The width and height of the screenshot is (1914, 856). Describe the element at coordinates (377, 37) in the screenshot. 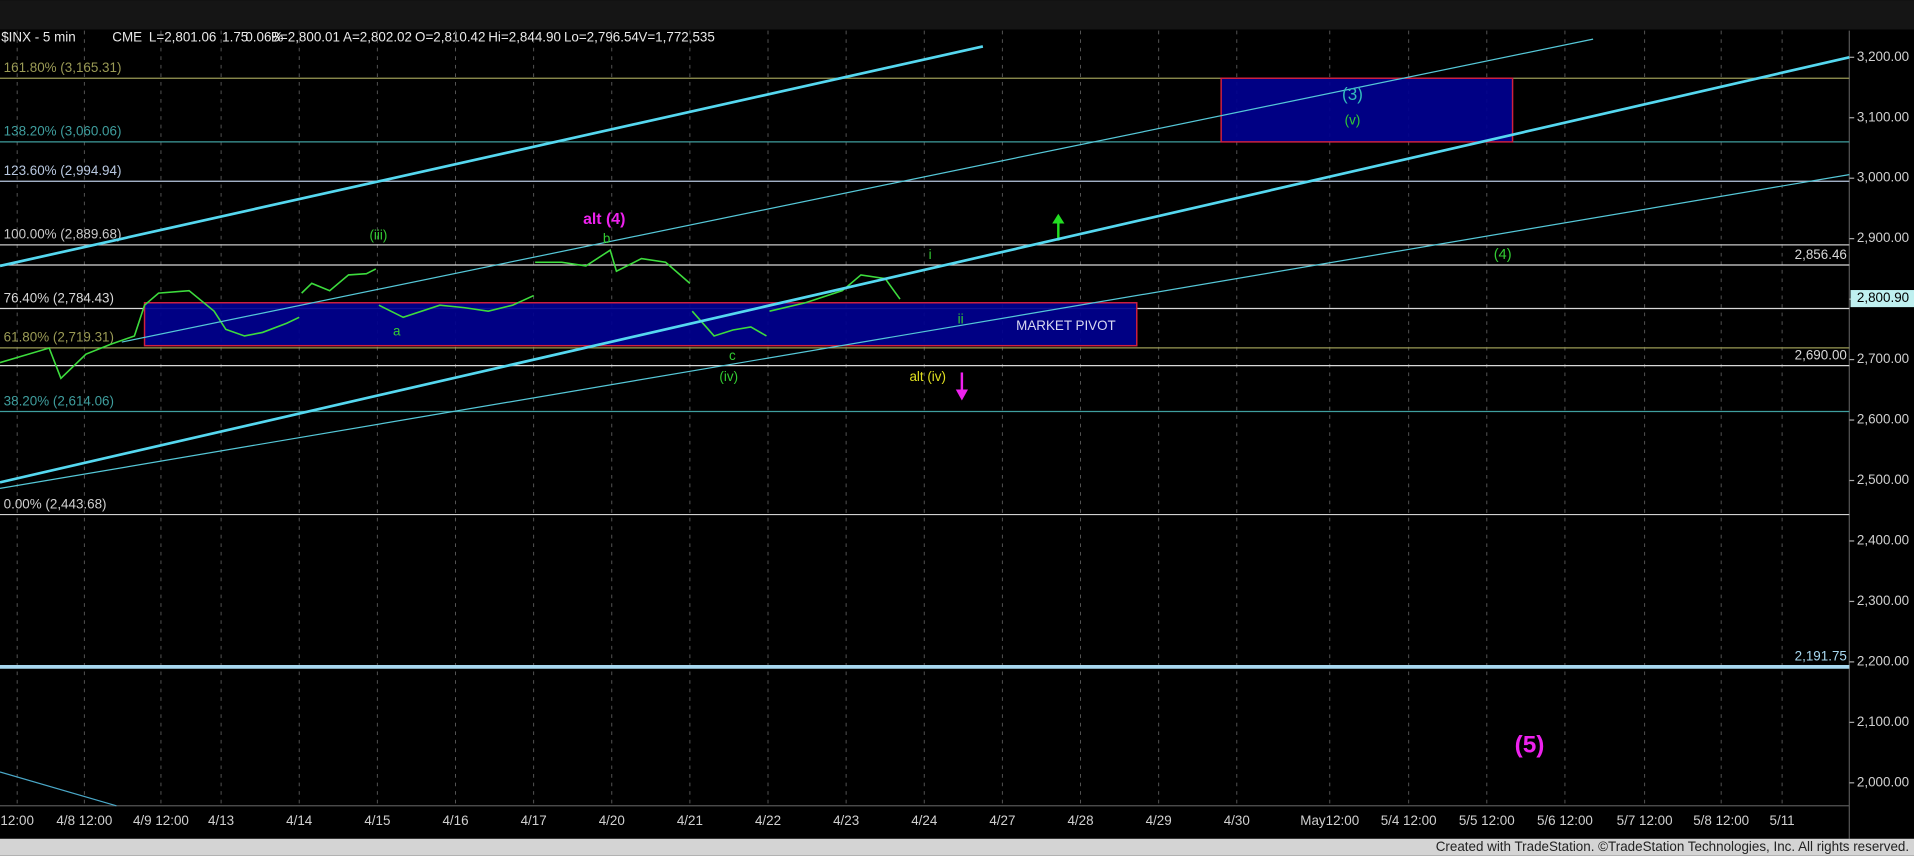

I see `header-item: A=2,802.02` at that location.